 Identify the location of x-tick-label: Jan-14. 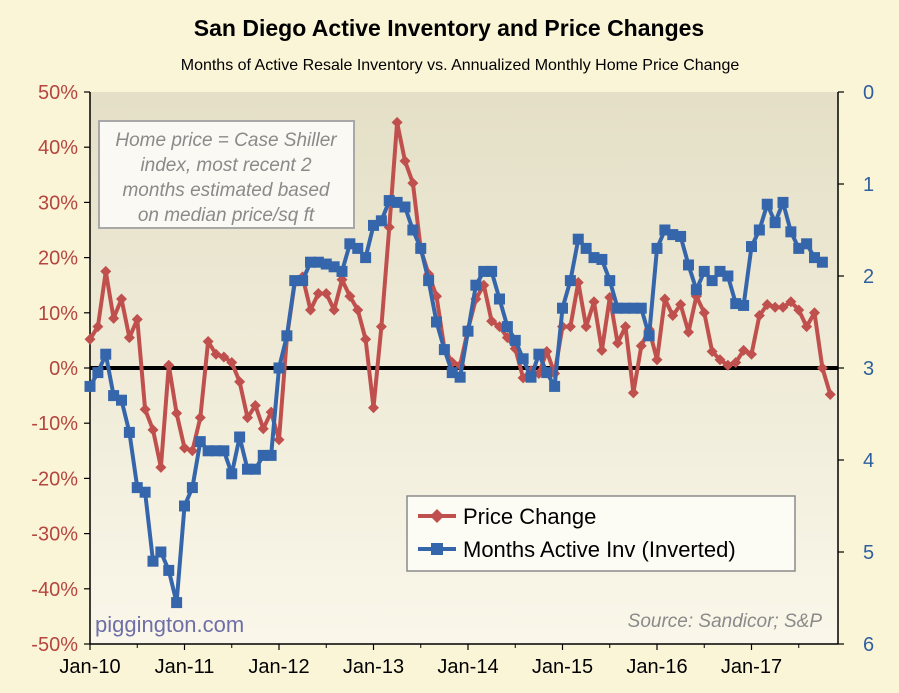
(467, 667).